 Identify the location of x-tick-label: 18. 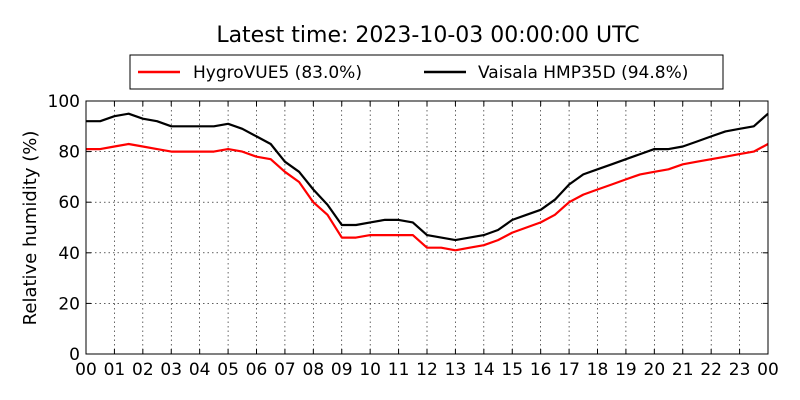
(598, 370).